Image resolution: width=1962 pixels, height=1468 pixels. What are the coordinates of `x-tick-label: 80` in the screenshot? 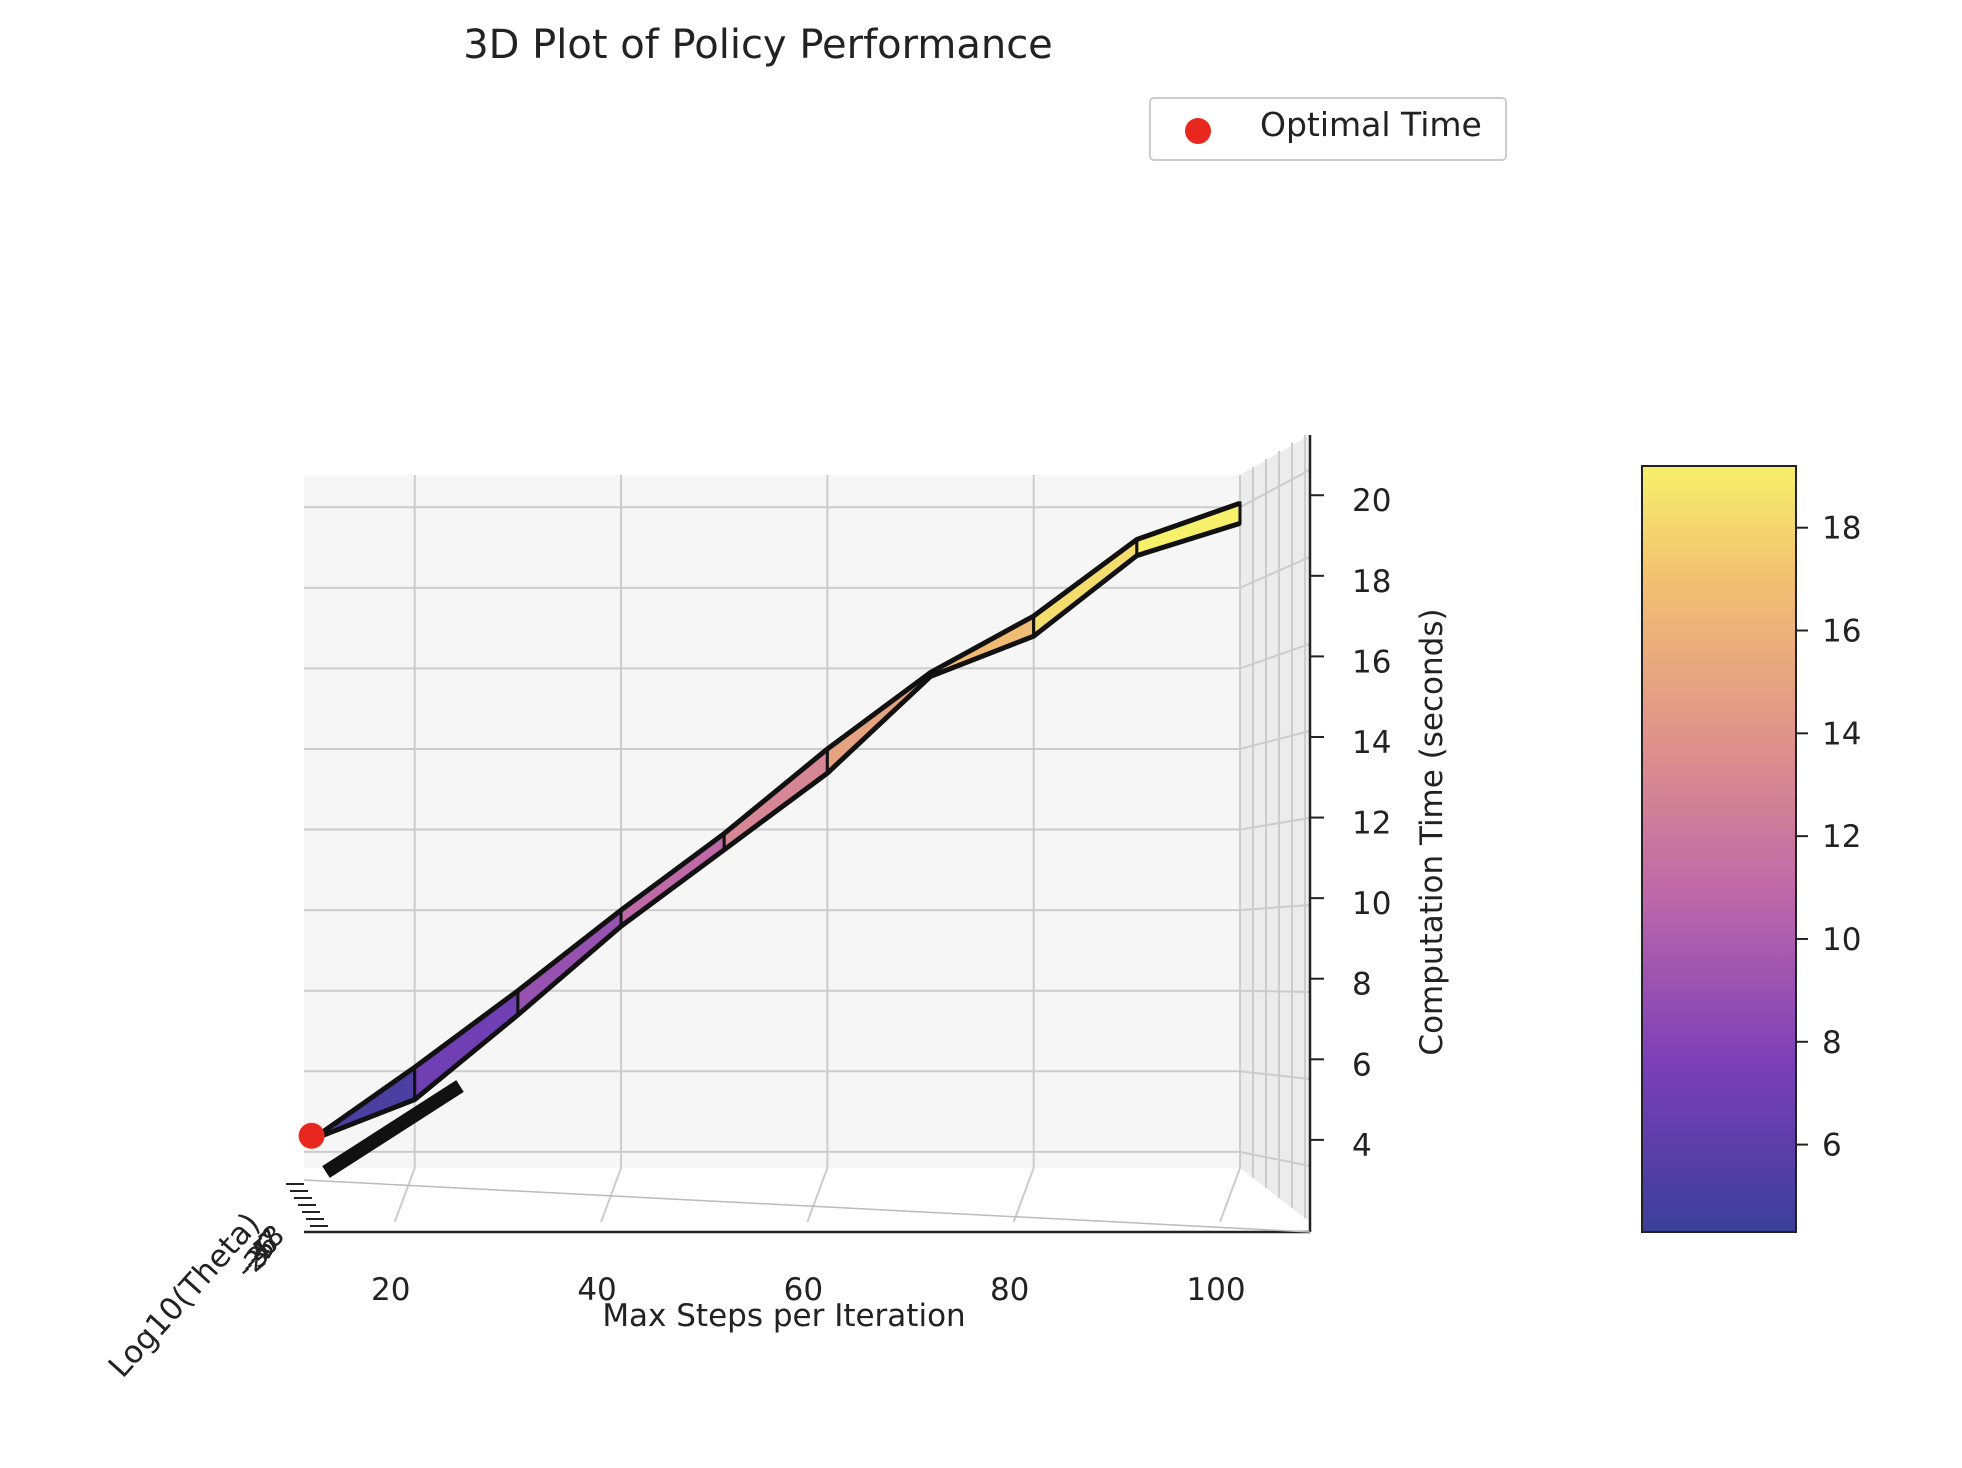 It's located at (1009, 1290).